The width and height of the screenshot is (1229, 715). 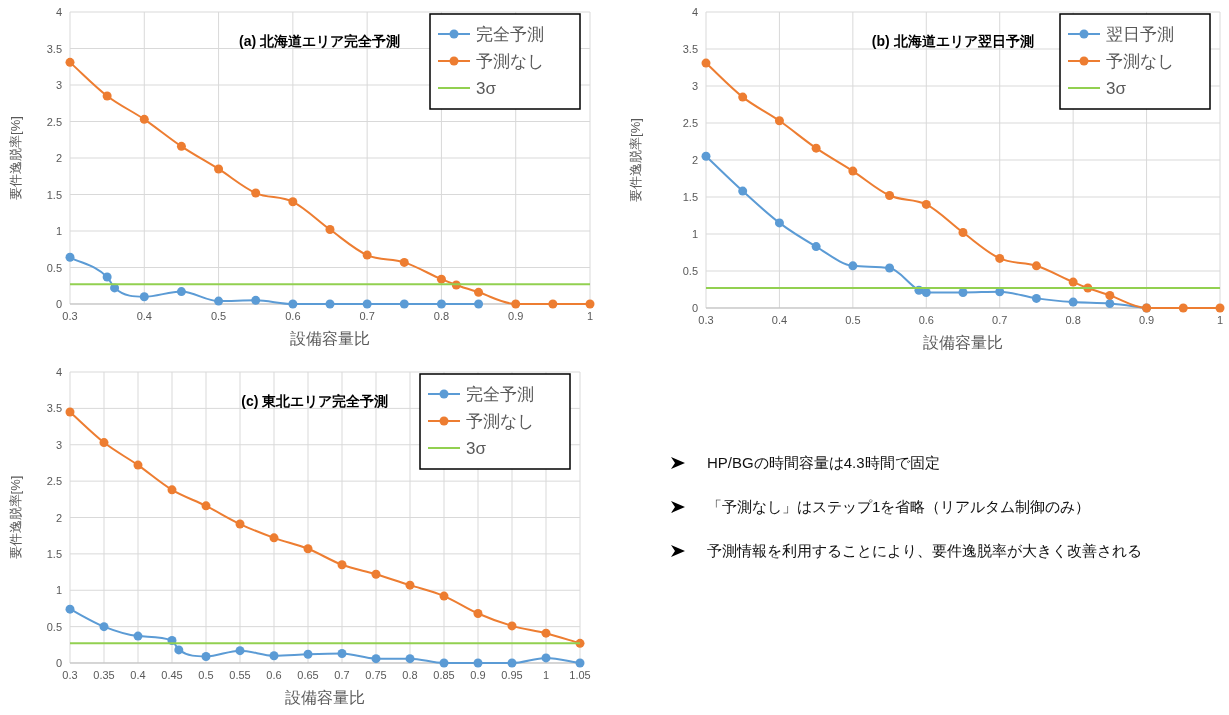 I want to click on x-tick-label: 0.3, so click(x=70, y=316).